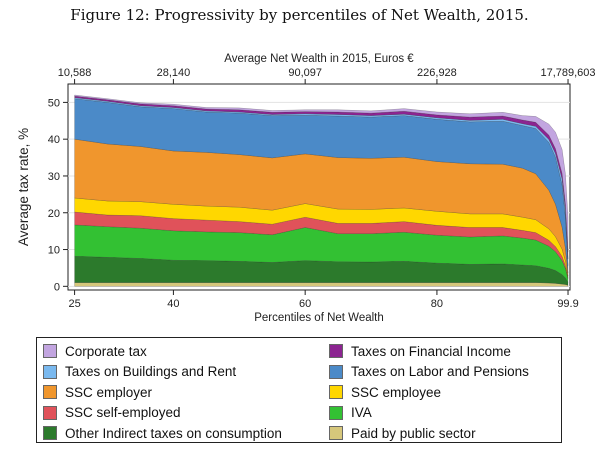 The image size is (599, 458). What do you see at coordinates (54, 251) in the screenshot?
I see `y-tick-label: 10` at bounding box center [54, 251].